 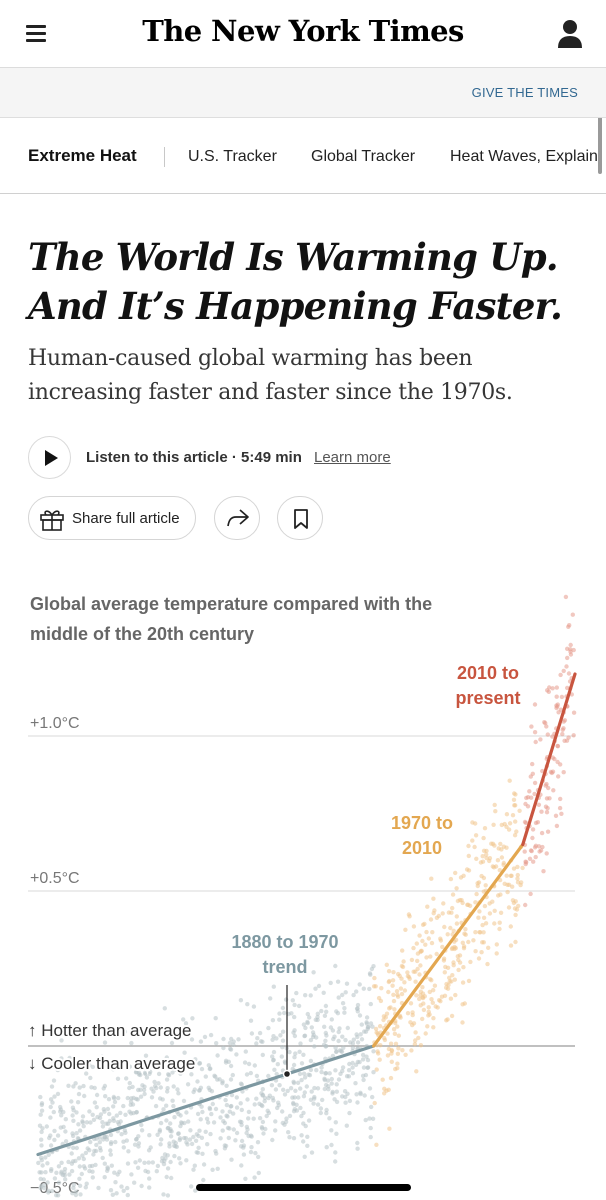 I want to click on nyt-logo: The New York Times, so click(x=303, y=31).